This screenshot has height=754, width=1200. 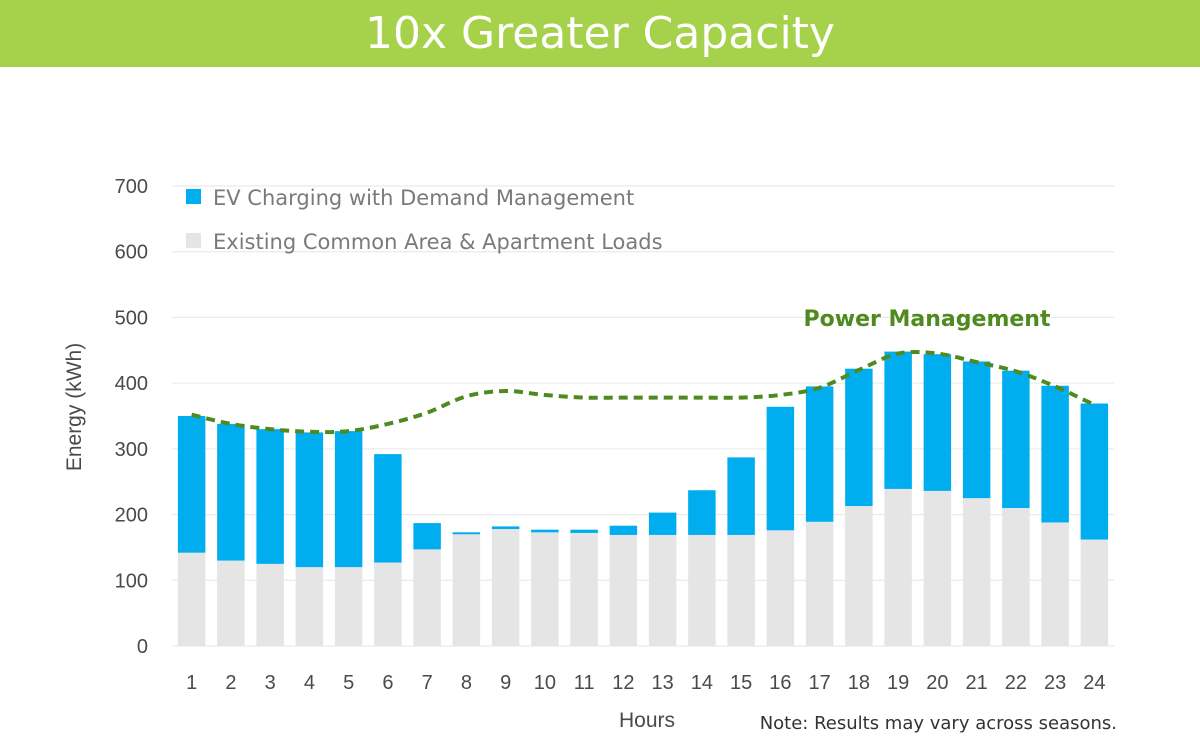 What do you see at coordinates (545, 683) in the screenshot?
I see `x-tick-label: 10` at bounding box center [545, 683].